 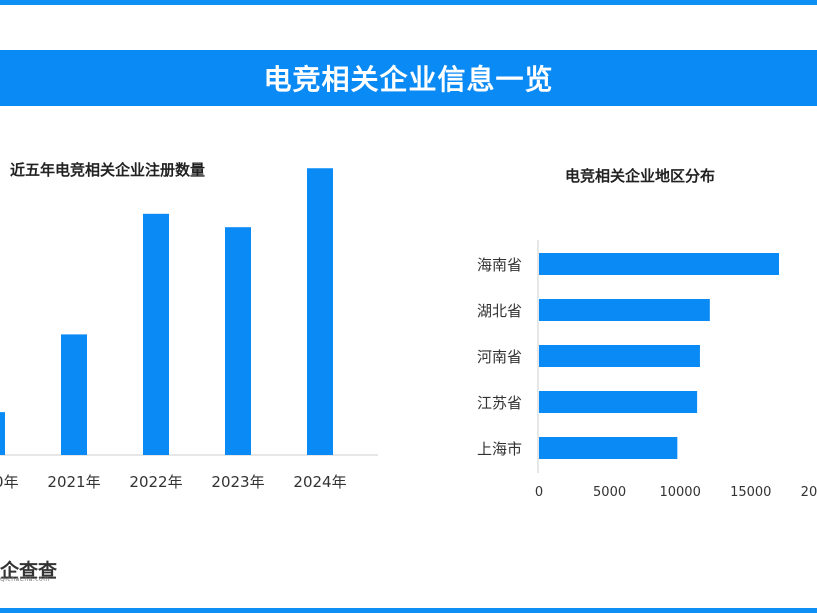 I want to click on y-tick-label: 河南省, so click(x=499, y=357).